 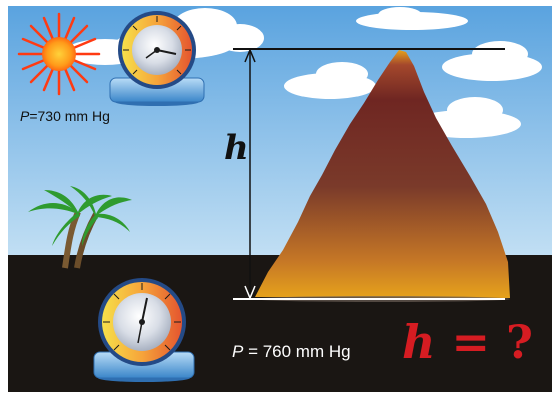 What do you see at coordinates (471, 342) in the screenshot?
I see `question-equals: =` at bounding box center [471, 342].